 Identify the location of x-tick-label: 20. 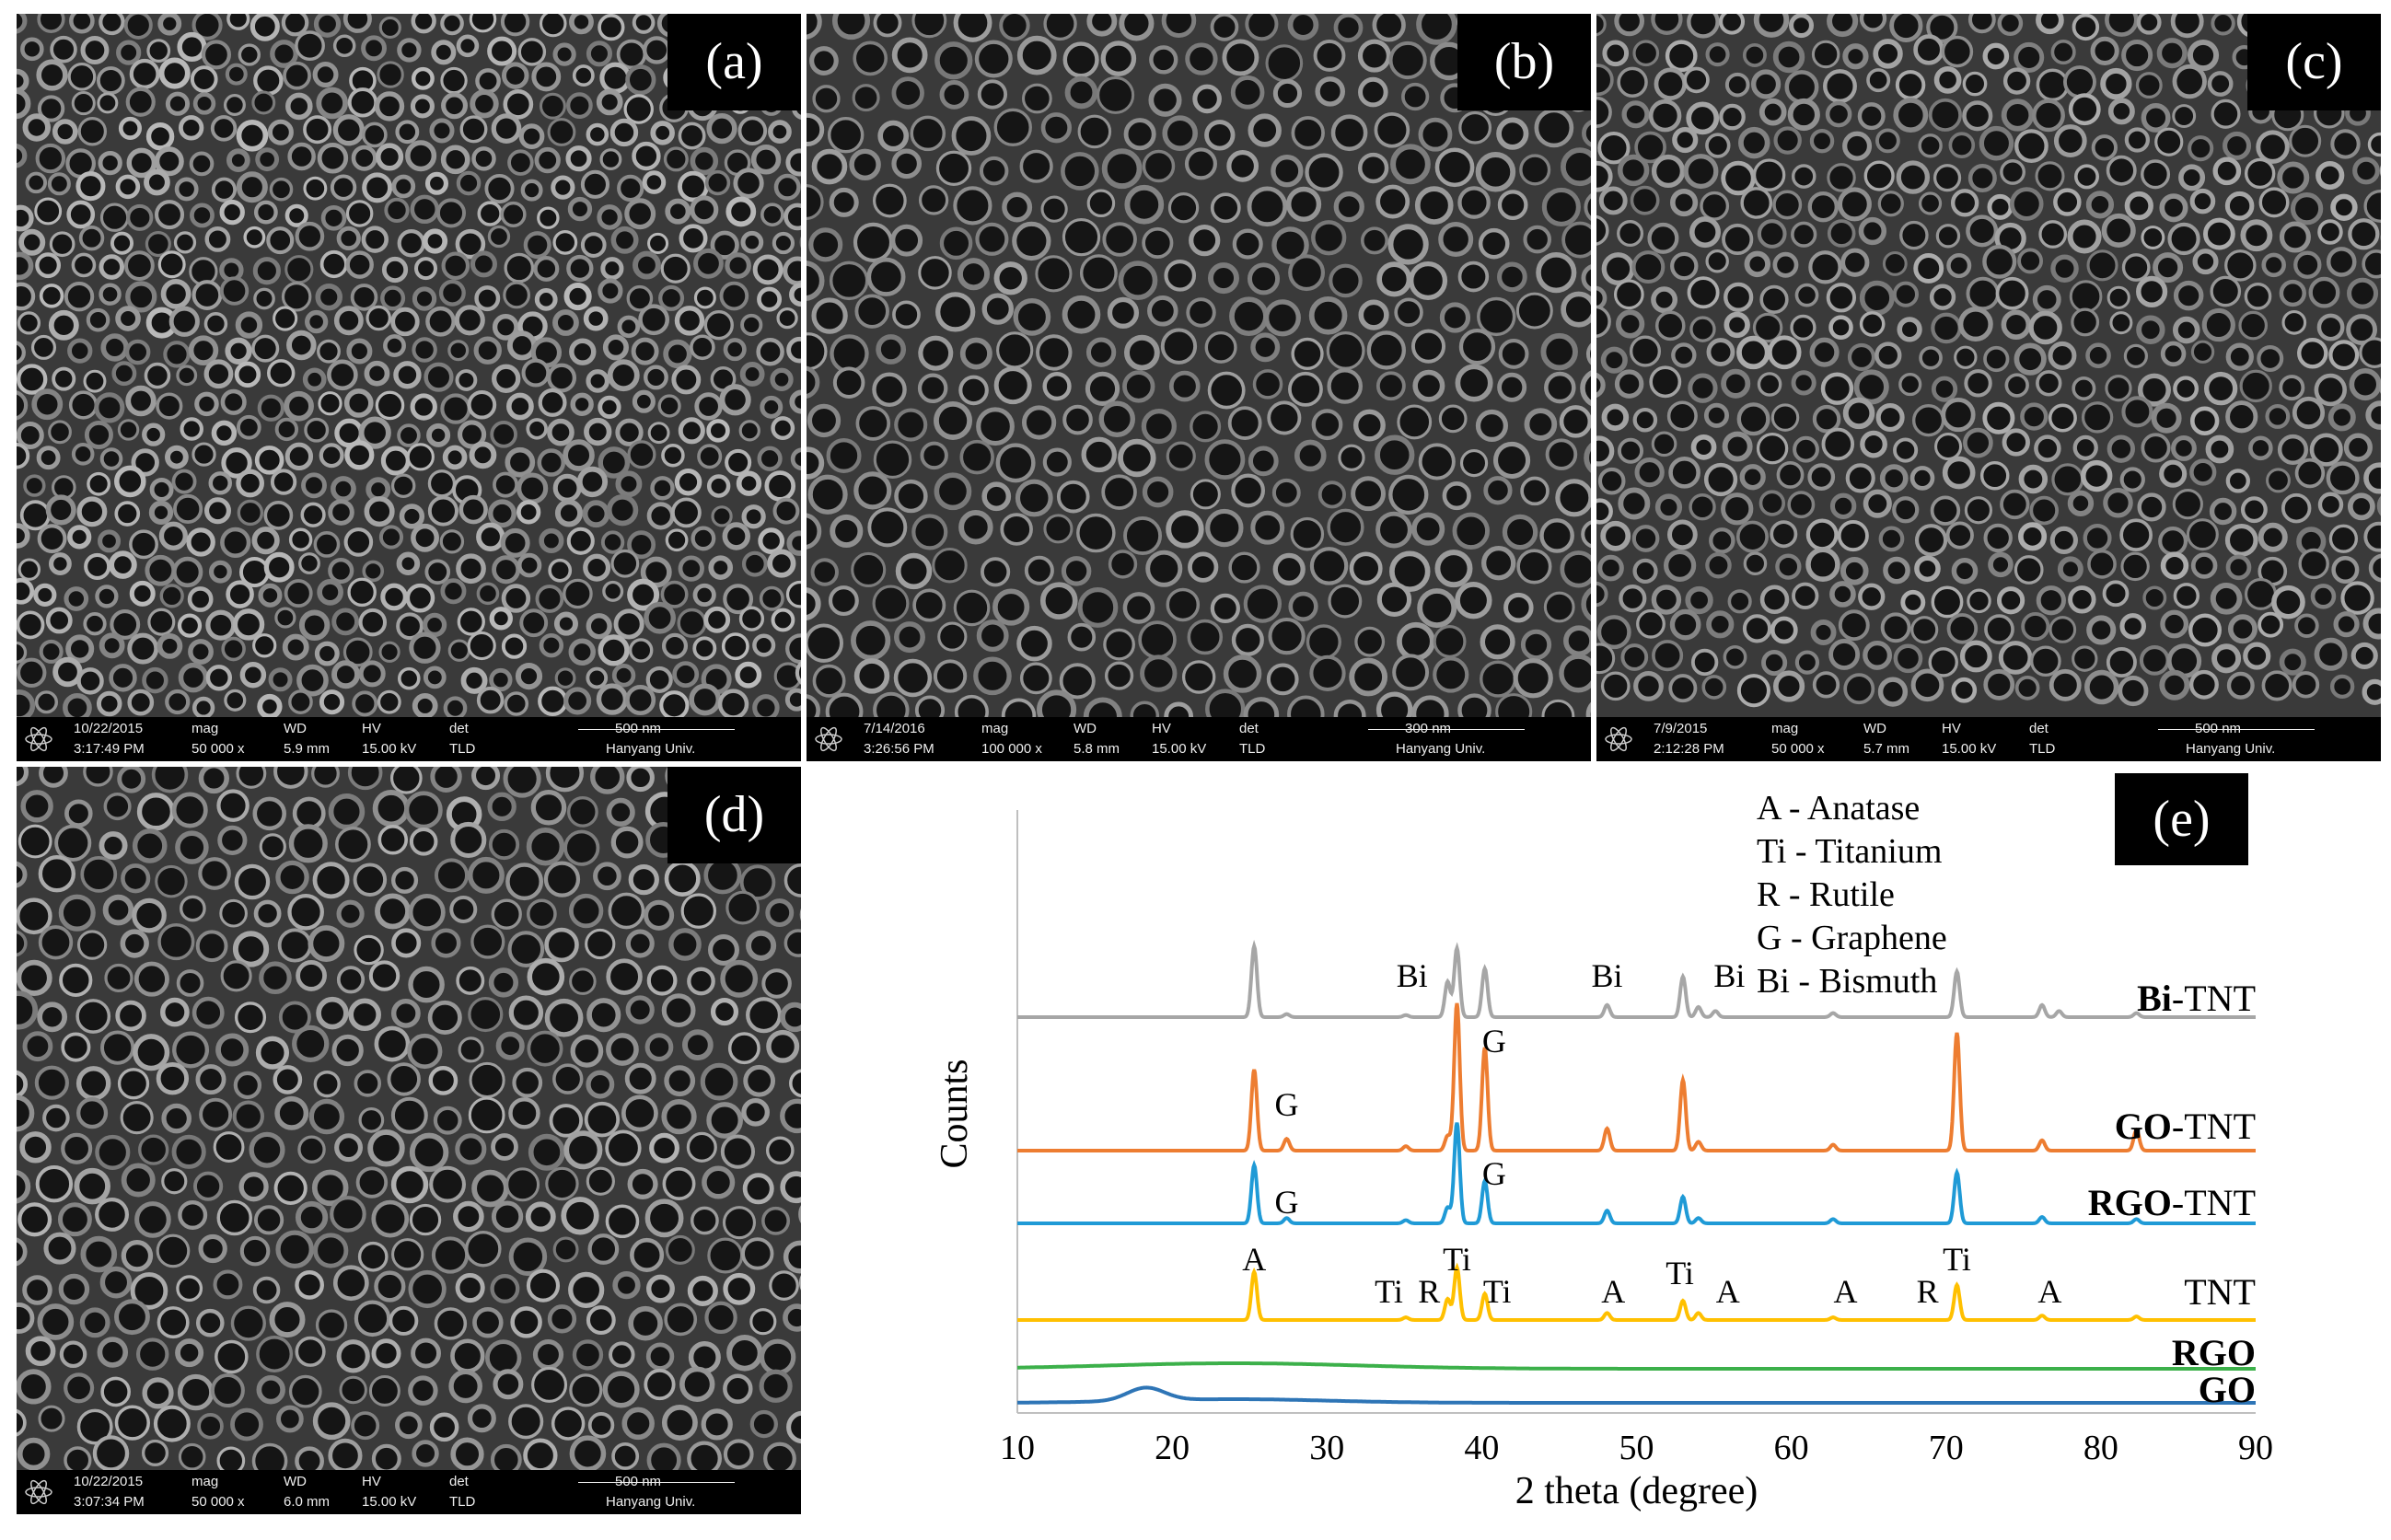
(1172, 1448).